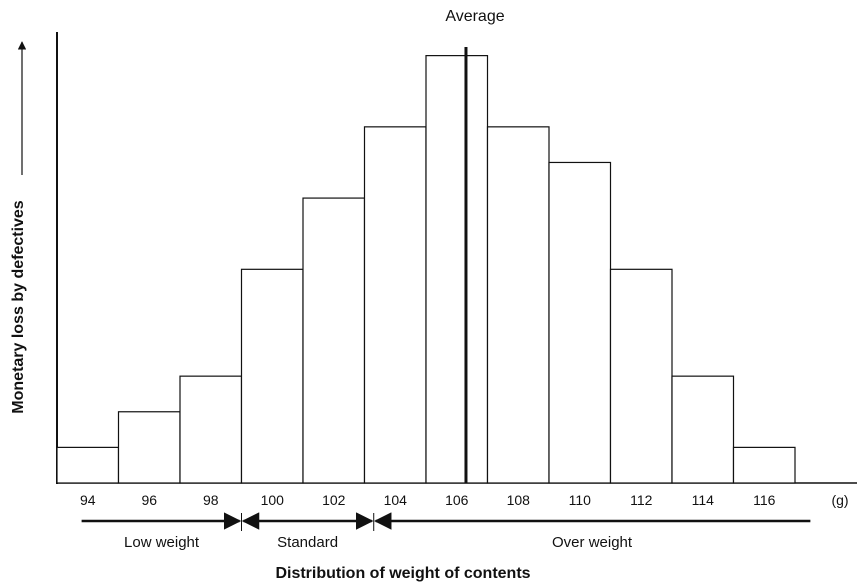  What do you see at coordinates (307, 542) in the screenshot?
I see `region-label: Standard` at bounding box center [307, 542].